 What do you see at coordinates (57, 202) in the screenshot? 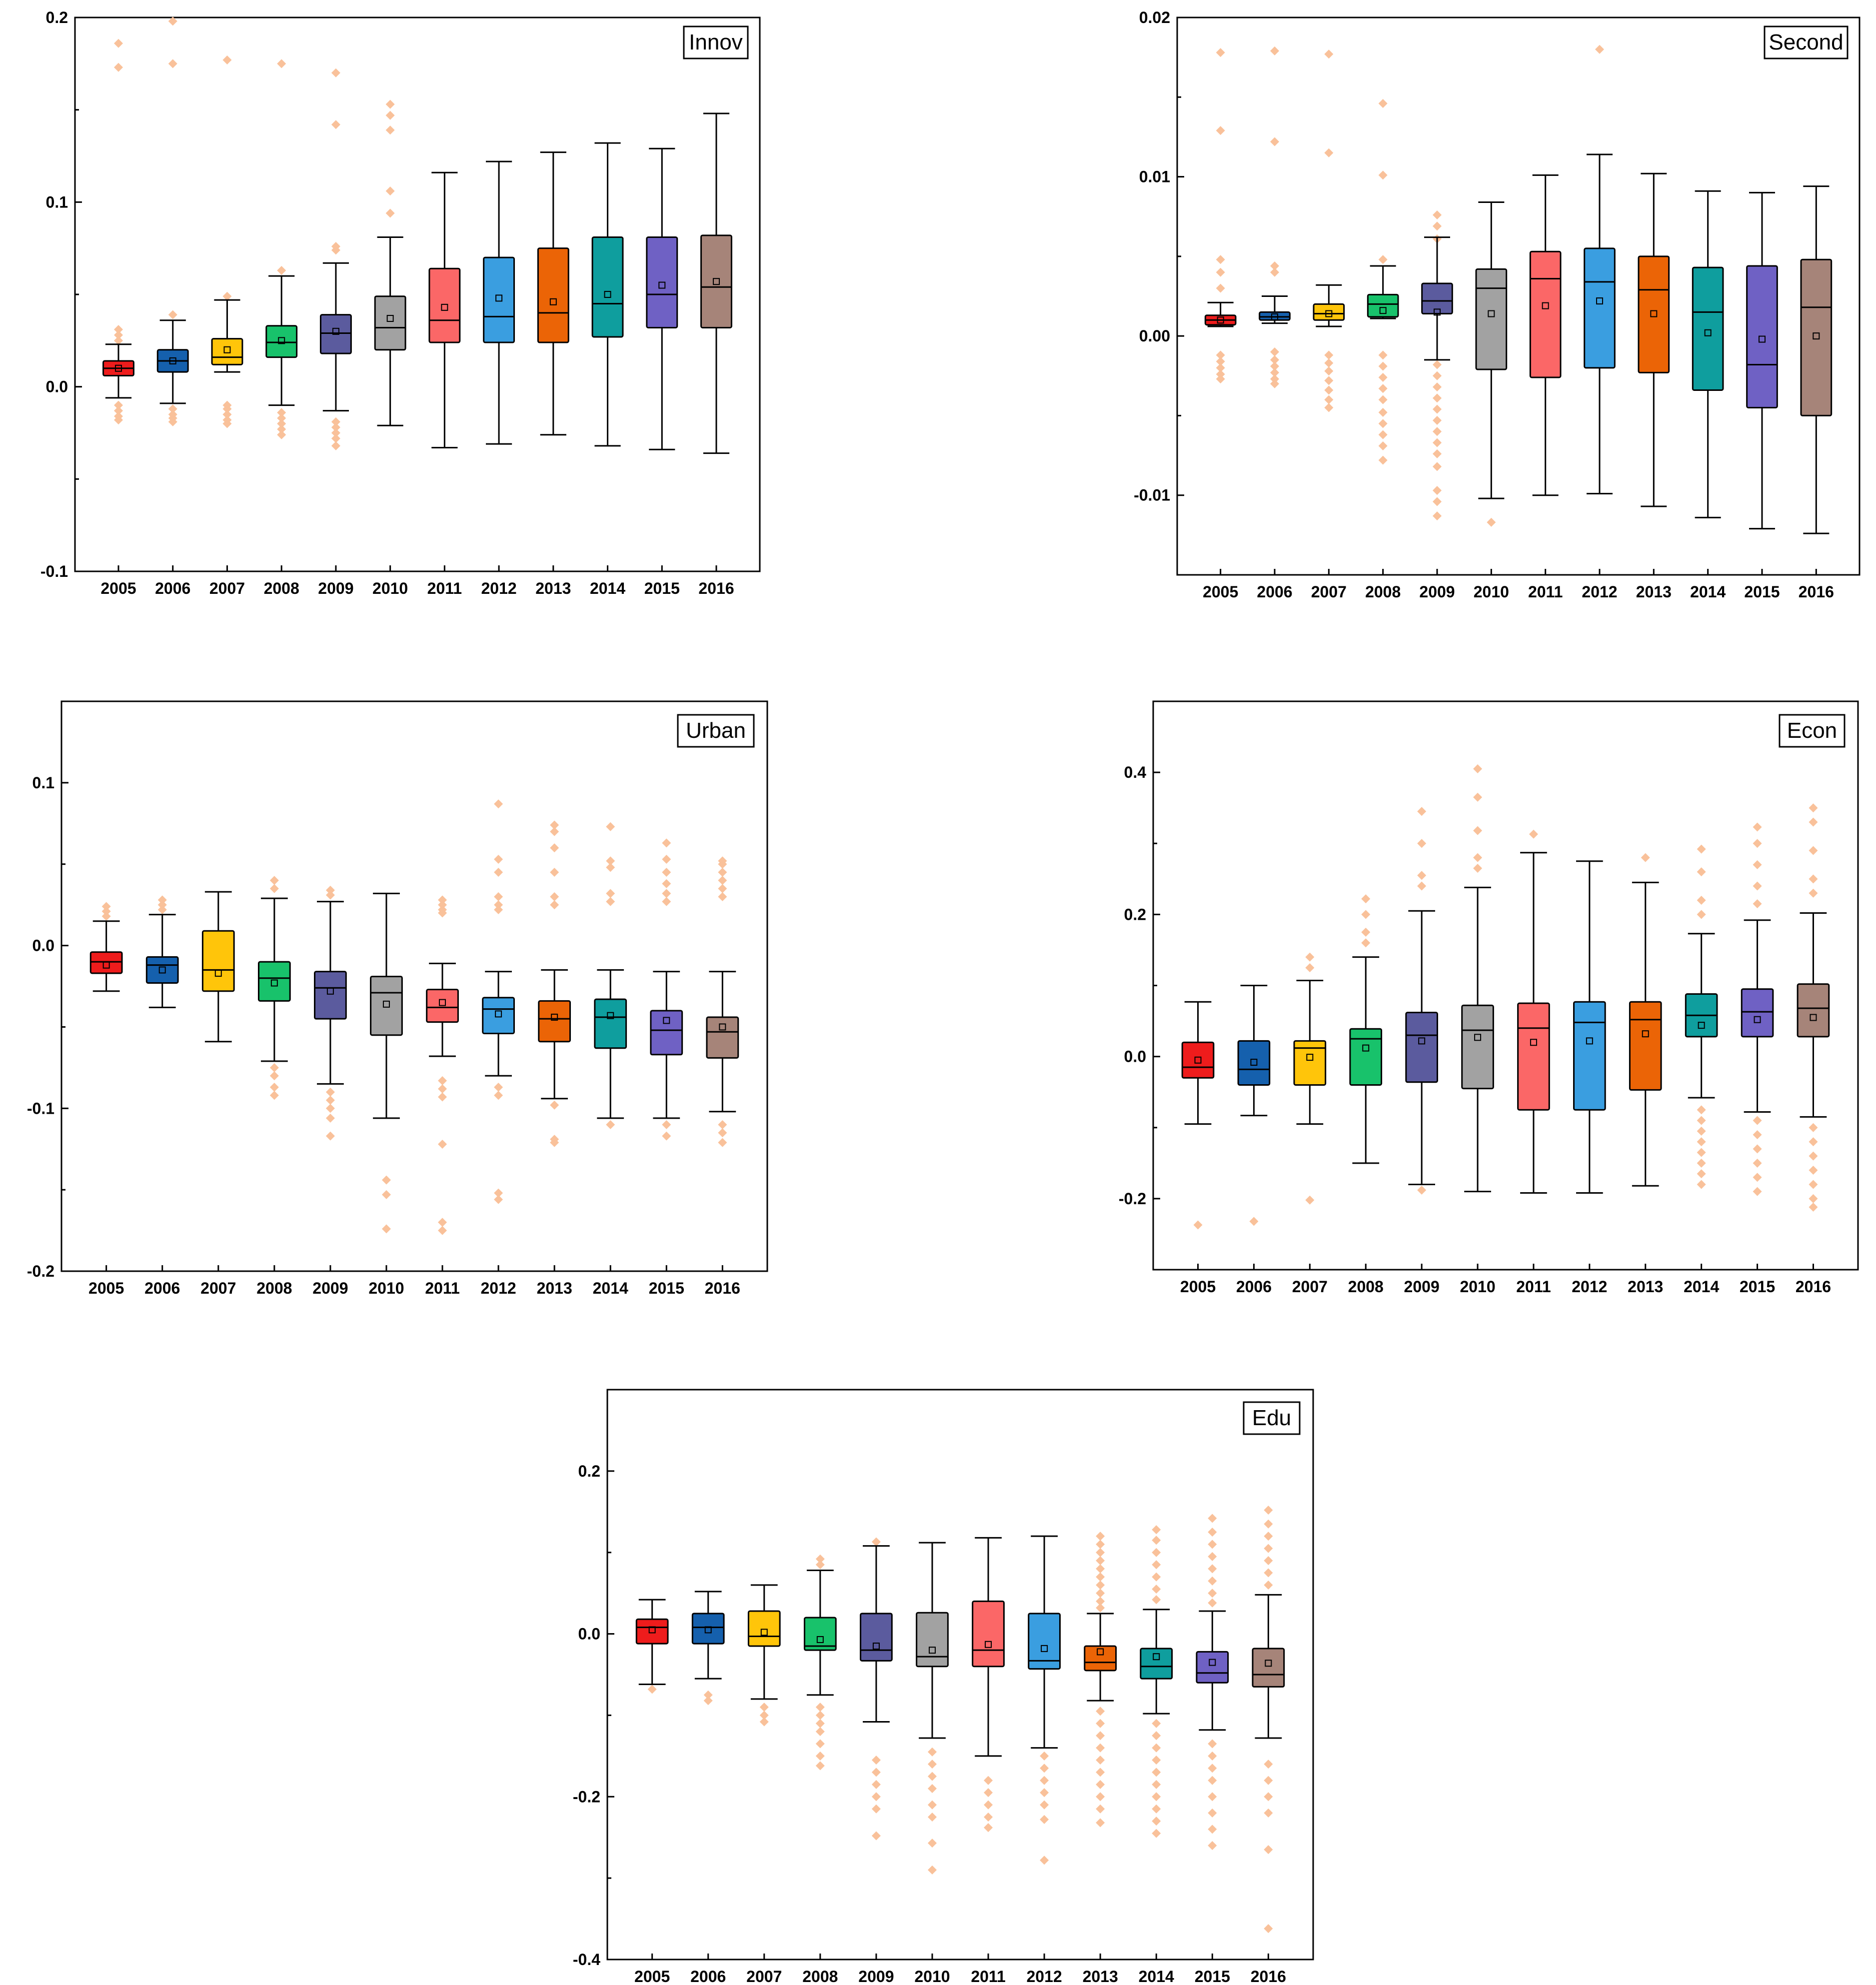
I see `y-tick-label: 0.1` at bounding box center [57, 202].